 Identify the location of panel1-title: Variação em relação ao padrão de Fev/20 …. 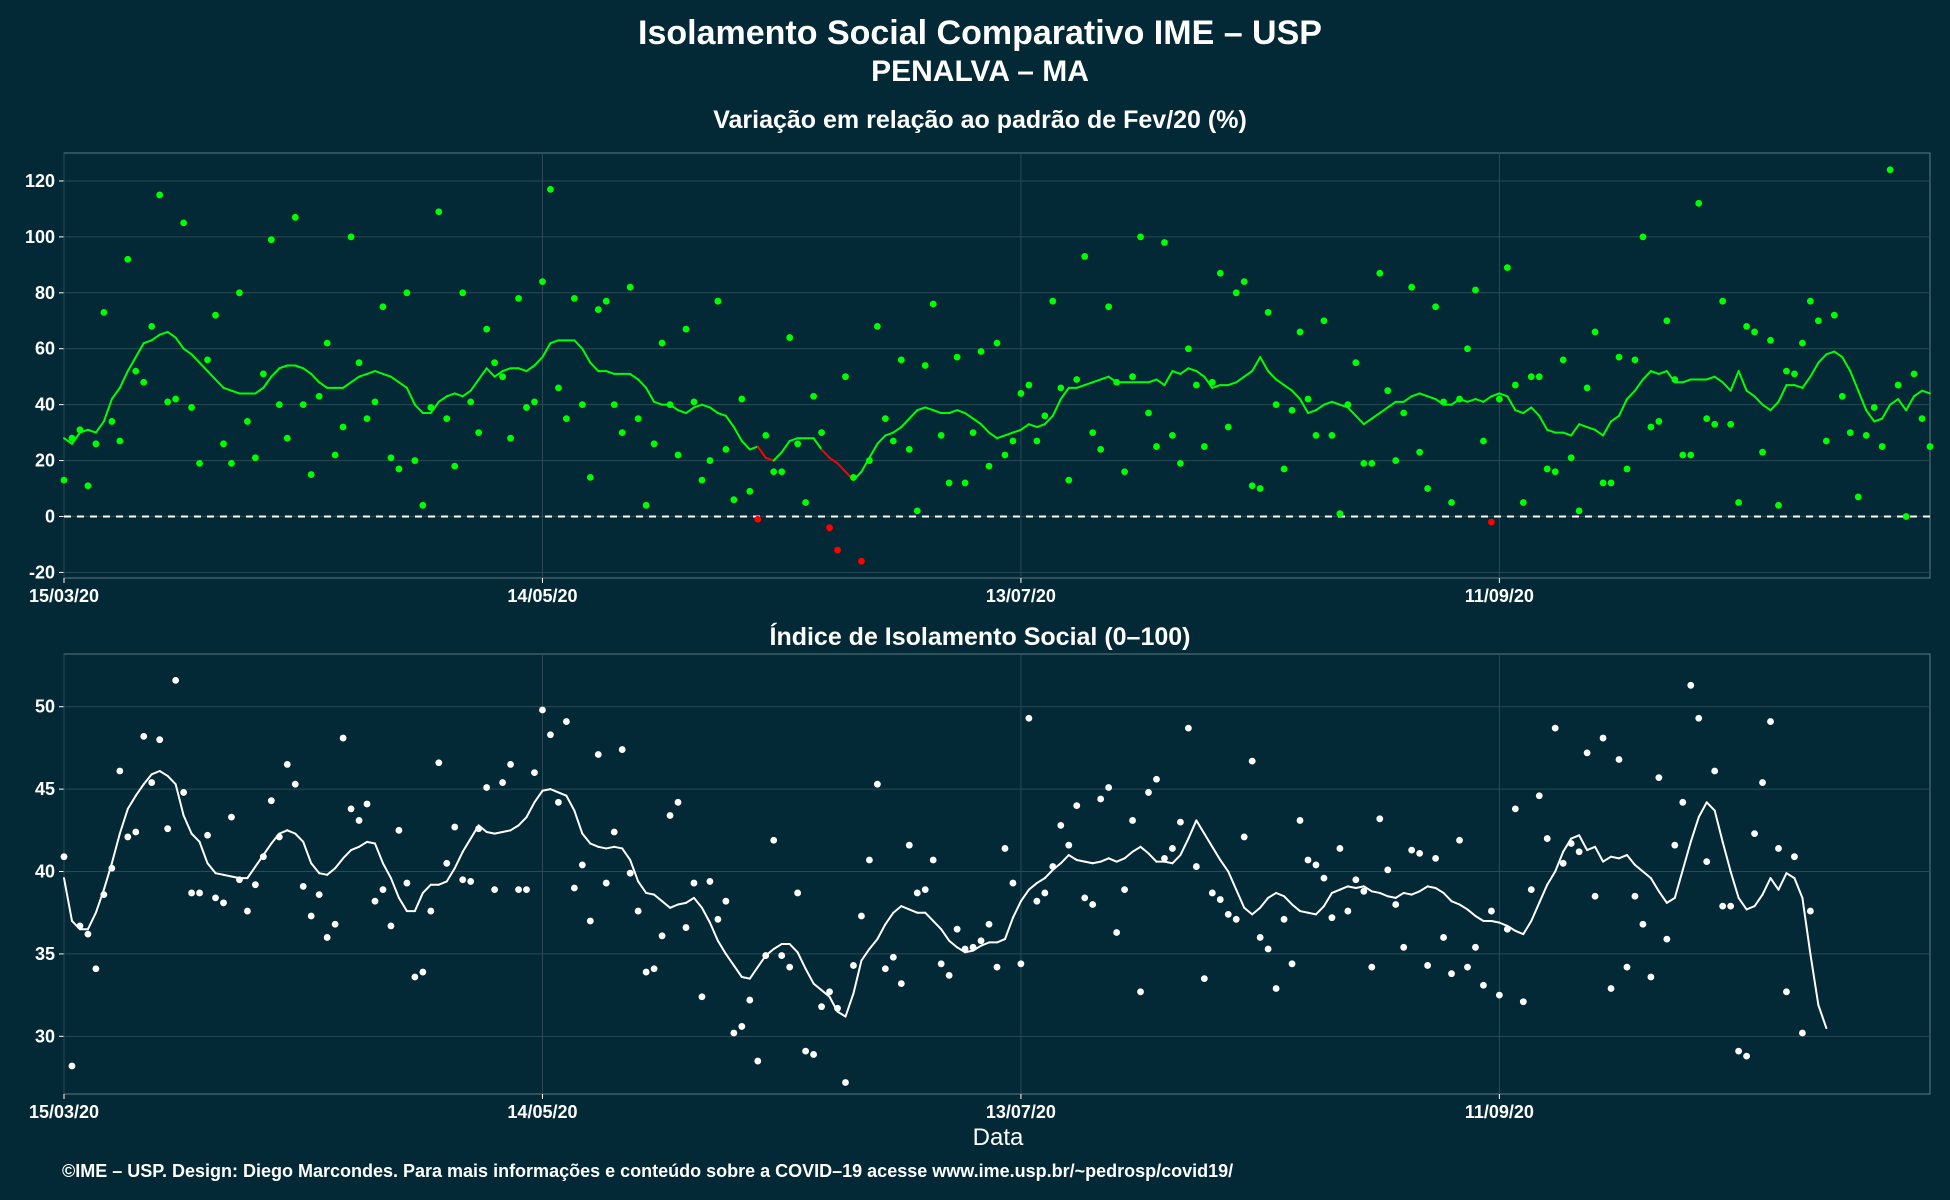
(980, 120).